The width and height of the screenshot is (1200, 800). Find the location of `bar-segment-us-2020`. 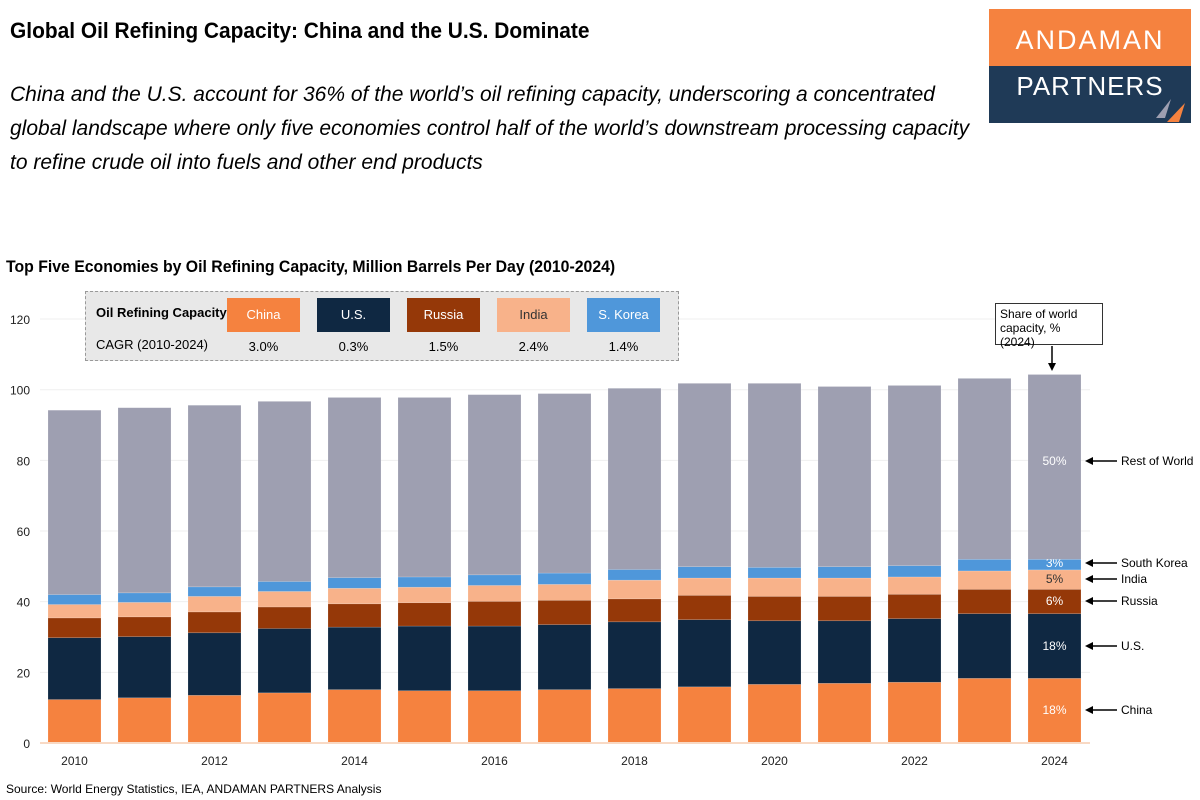

bar-segment-us-2020 is located at coordinates (774, 652).